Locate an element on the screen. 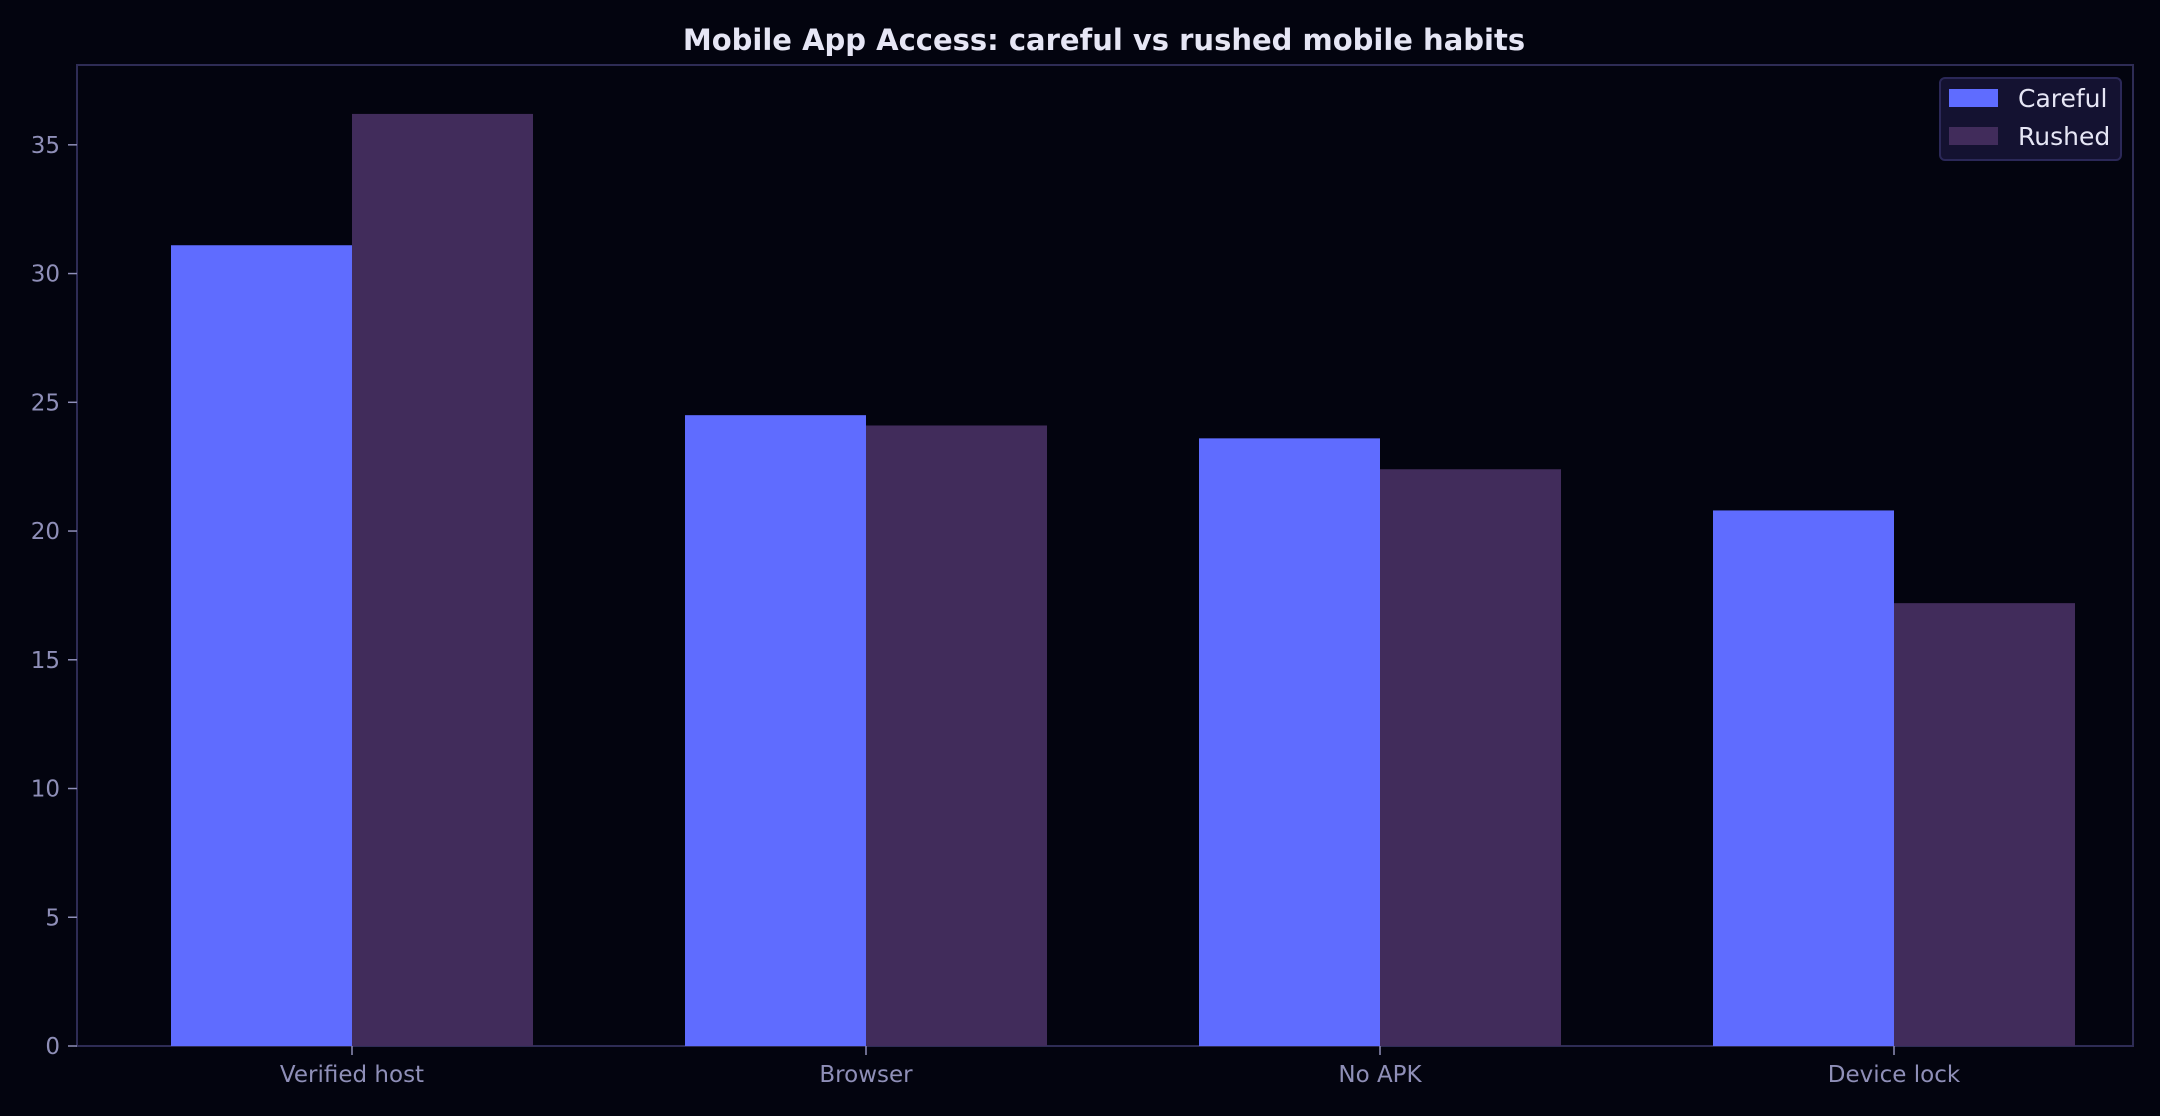 This screenshot has height=1116, width=2160. y-tick-label: 25 is located at coordinates (45, 403).